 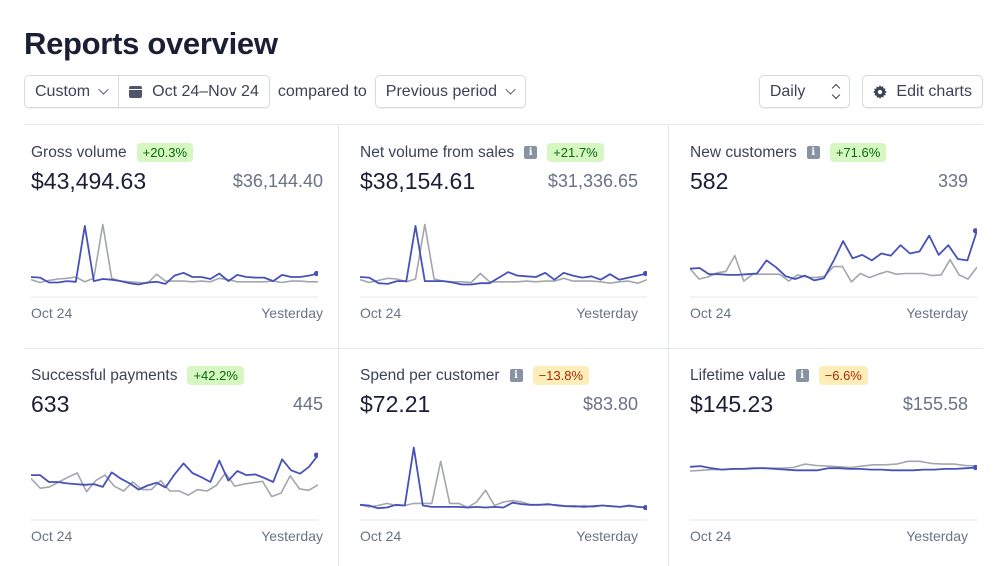 I want to click on card-header: New customers i +71.6%, so click(x=788, y=152).